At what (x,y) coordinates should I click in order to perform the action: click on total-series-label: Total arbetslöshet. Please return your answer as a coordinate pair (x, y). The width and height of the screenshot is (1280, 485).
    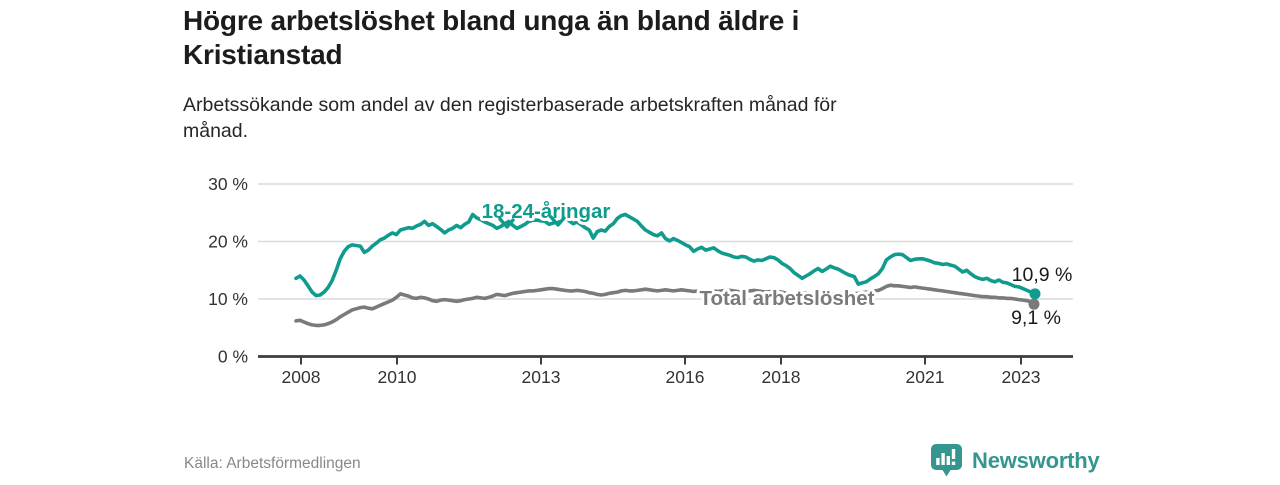
    Looking at the image, I should click on (786, 298).